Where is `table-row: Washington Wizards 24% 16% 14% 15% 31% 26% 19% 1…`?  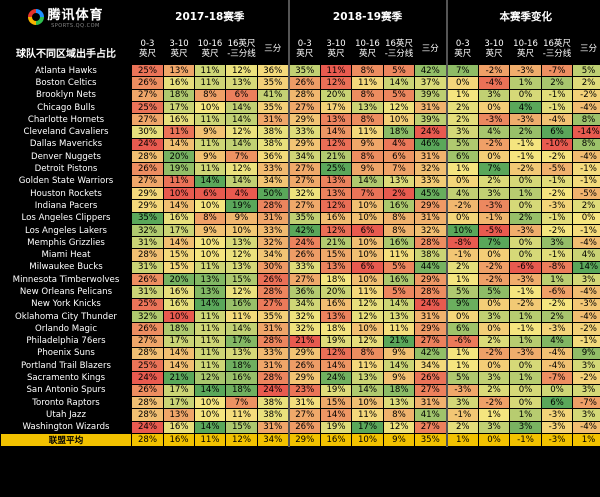 table-row: Washington Wizards 24% 16% 14% 15% 31% 26% 19% 1… is located at coordinates (300, 427).